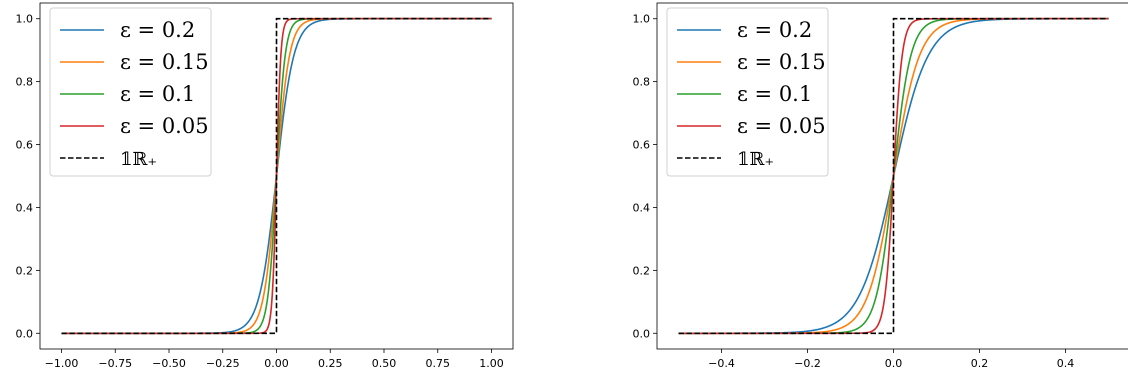  Describe the element at coordinates (491, 363) in the screenshot. I see `x-tick-label: 1.00` at that location.